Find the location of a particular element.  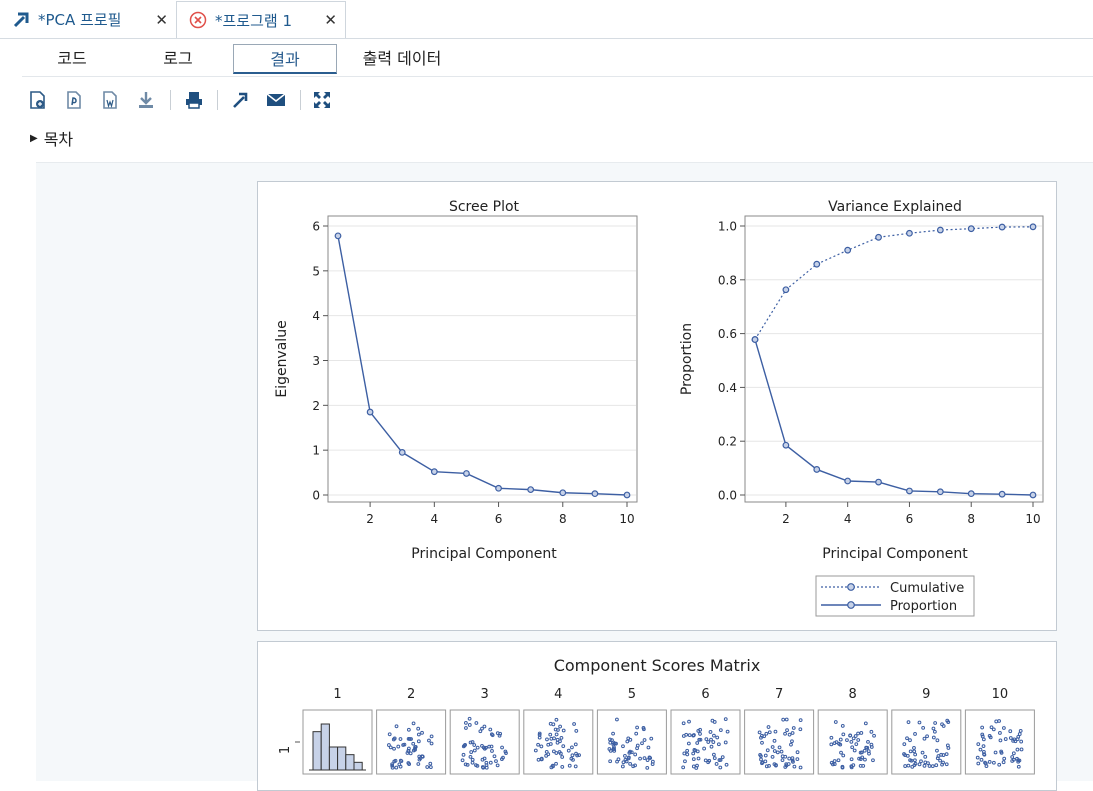

table-of-contents-toggle: ▶ 목차 is located at coordinates (51, 138).